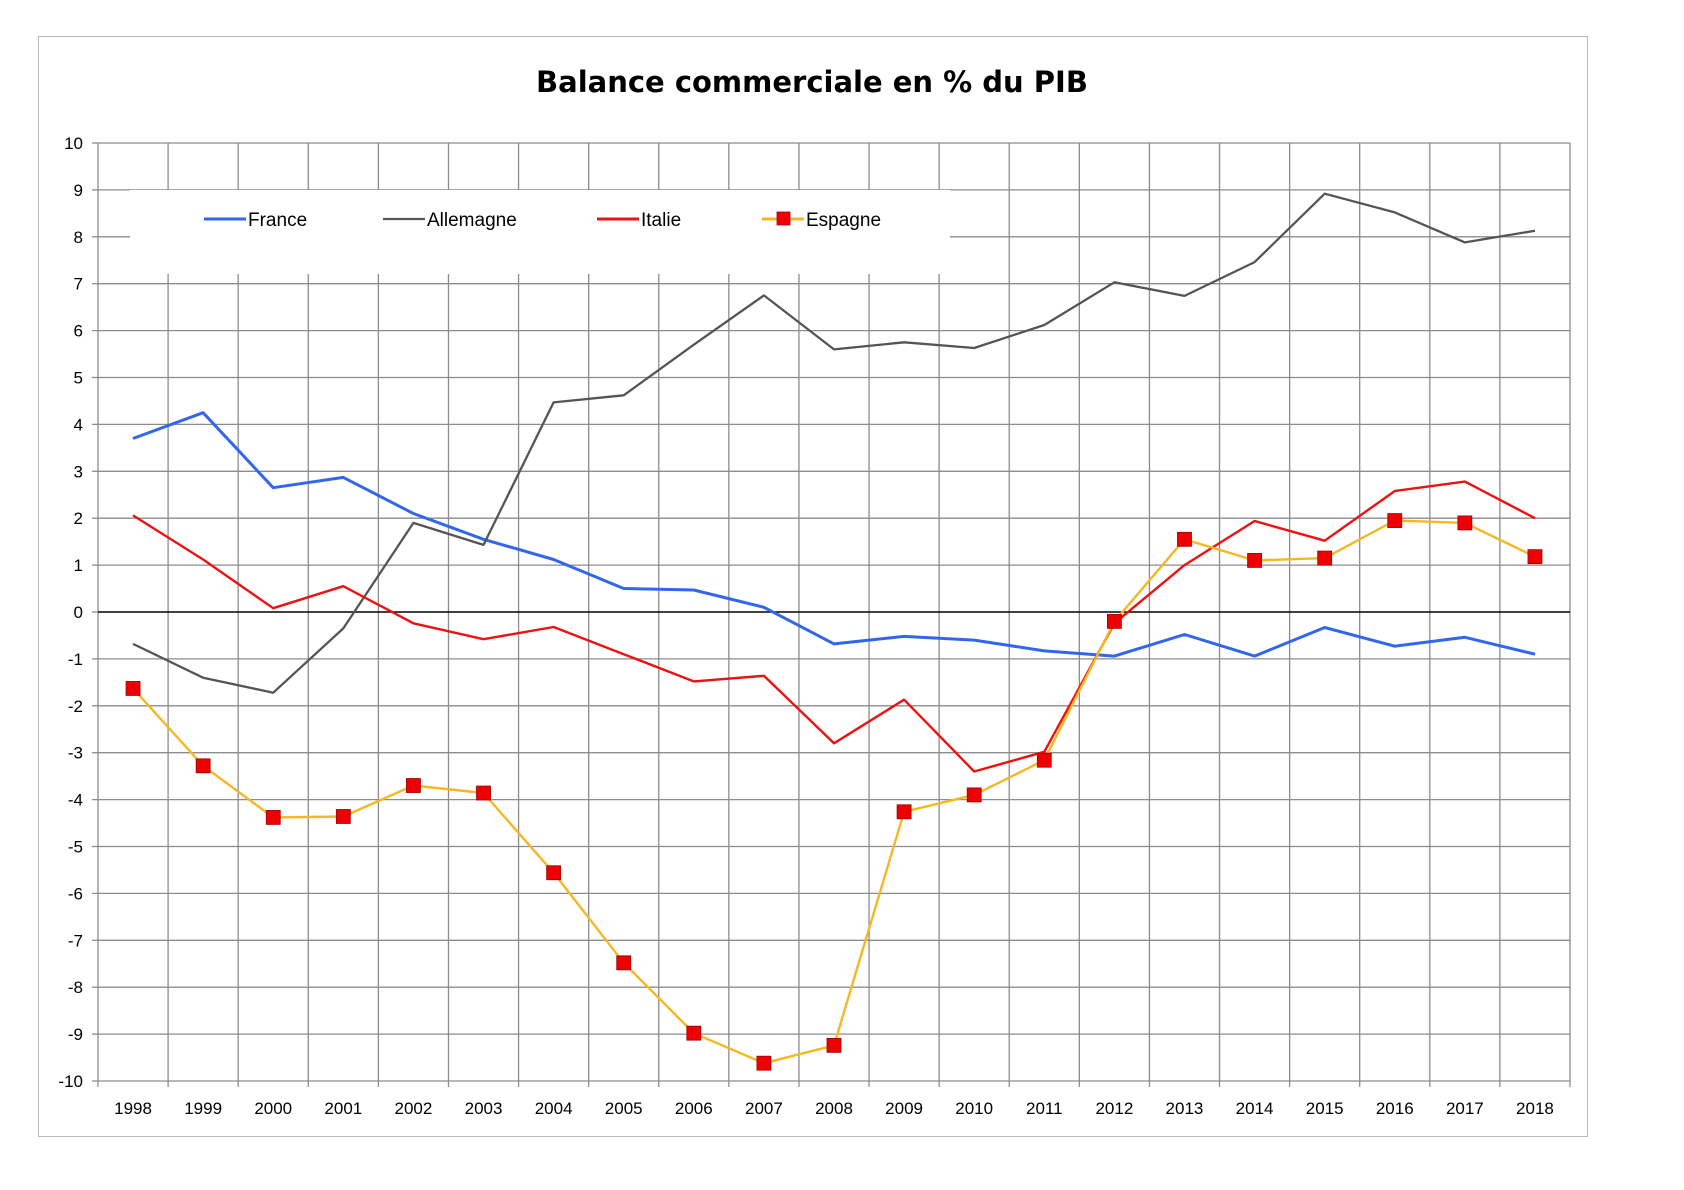 This screenshot has height=1190, width=1684. I want to click on y-tick-label: 0, so click(78, 612).